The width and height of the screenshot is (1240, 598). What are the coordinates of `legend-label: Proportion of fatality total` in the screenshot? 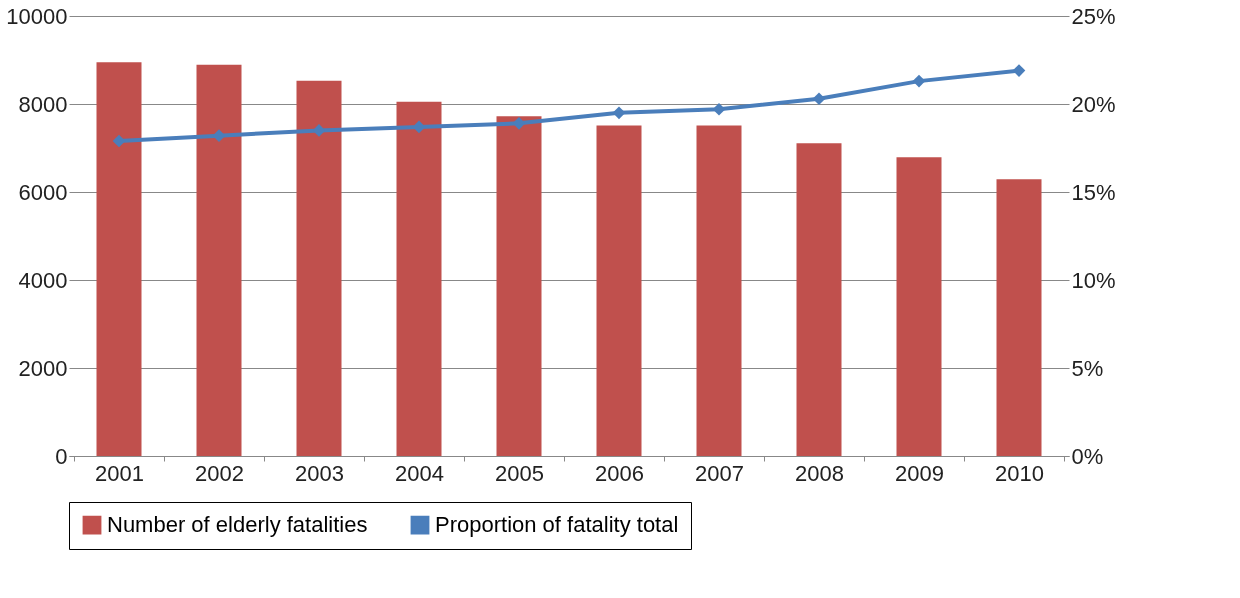 It's located at (557, 525).